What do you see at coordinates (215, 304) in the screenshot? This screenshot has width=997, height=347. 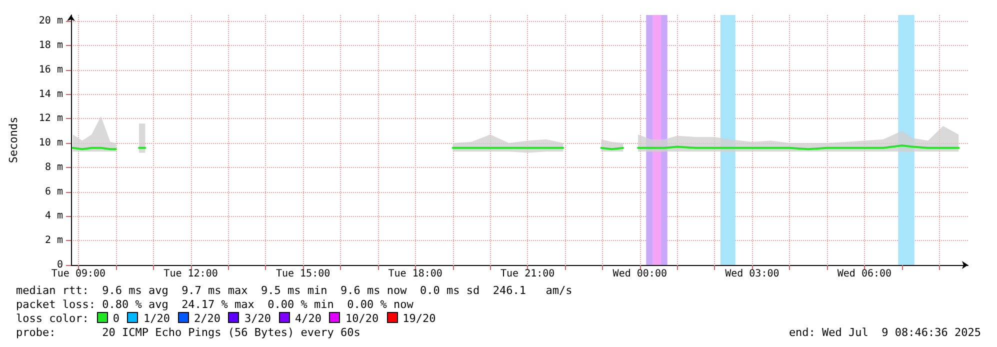 I see `text: packet loss: 0.80 % avg 24.17 % max 0.00 % min 0.00 % now` at bounding box center [215, 304].